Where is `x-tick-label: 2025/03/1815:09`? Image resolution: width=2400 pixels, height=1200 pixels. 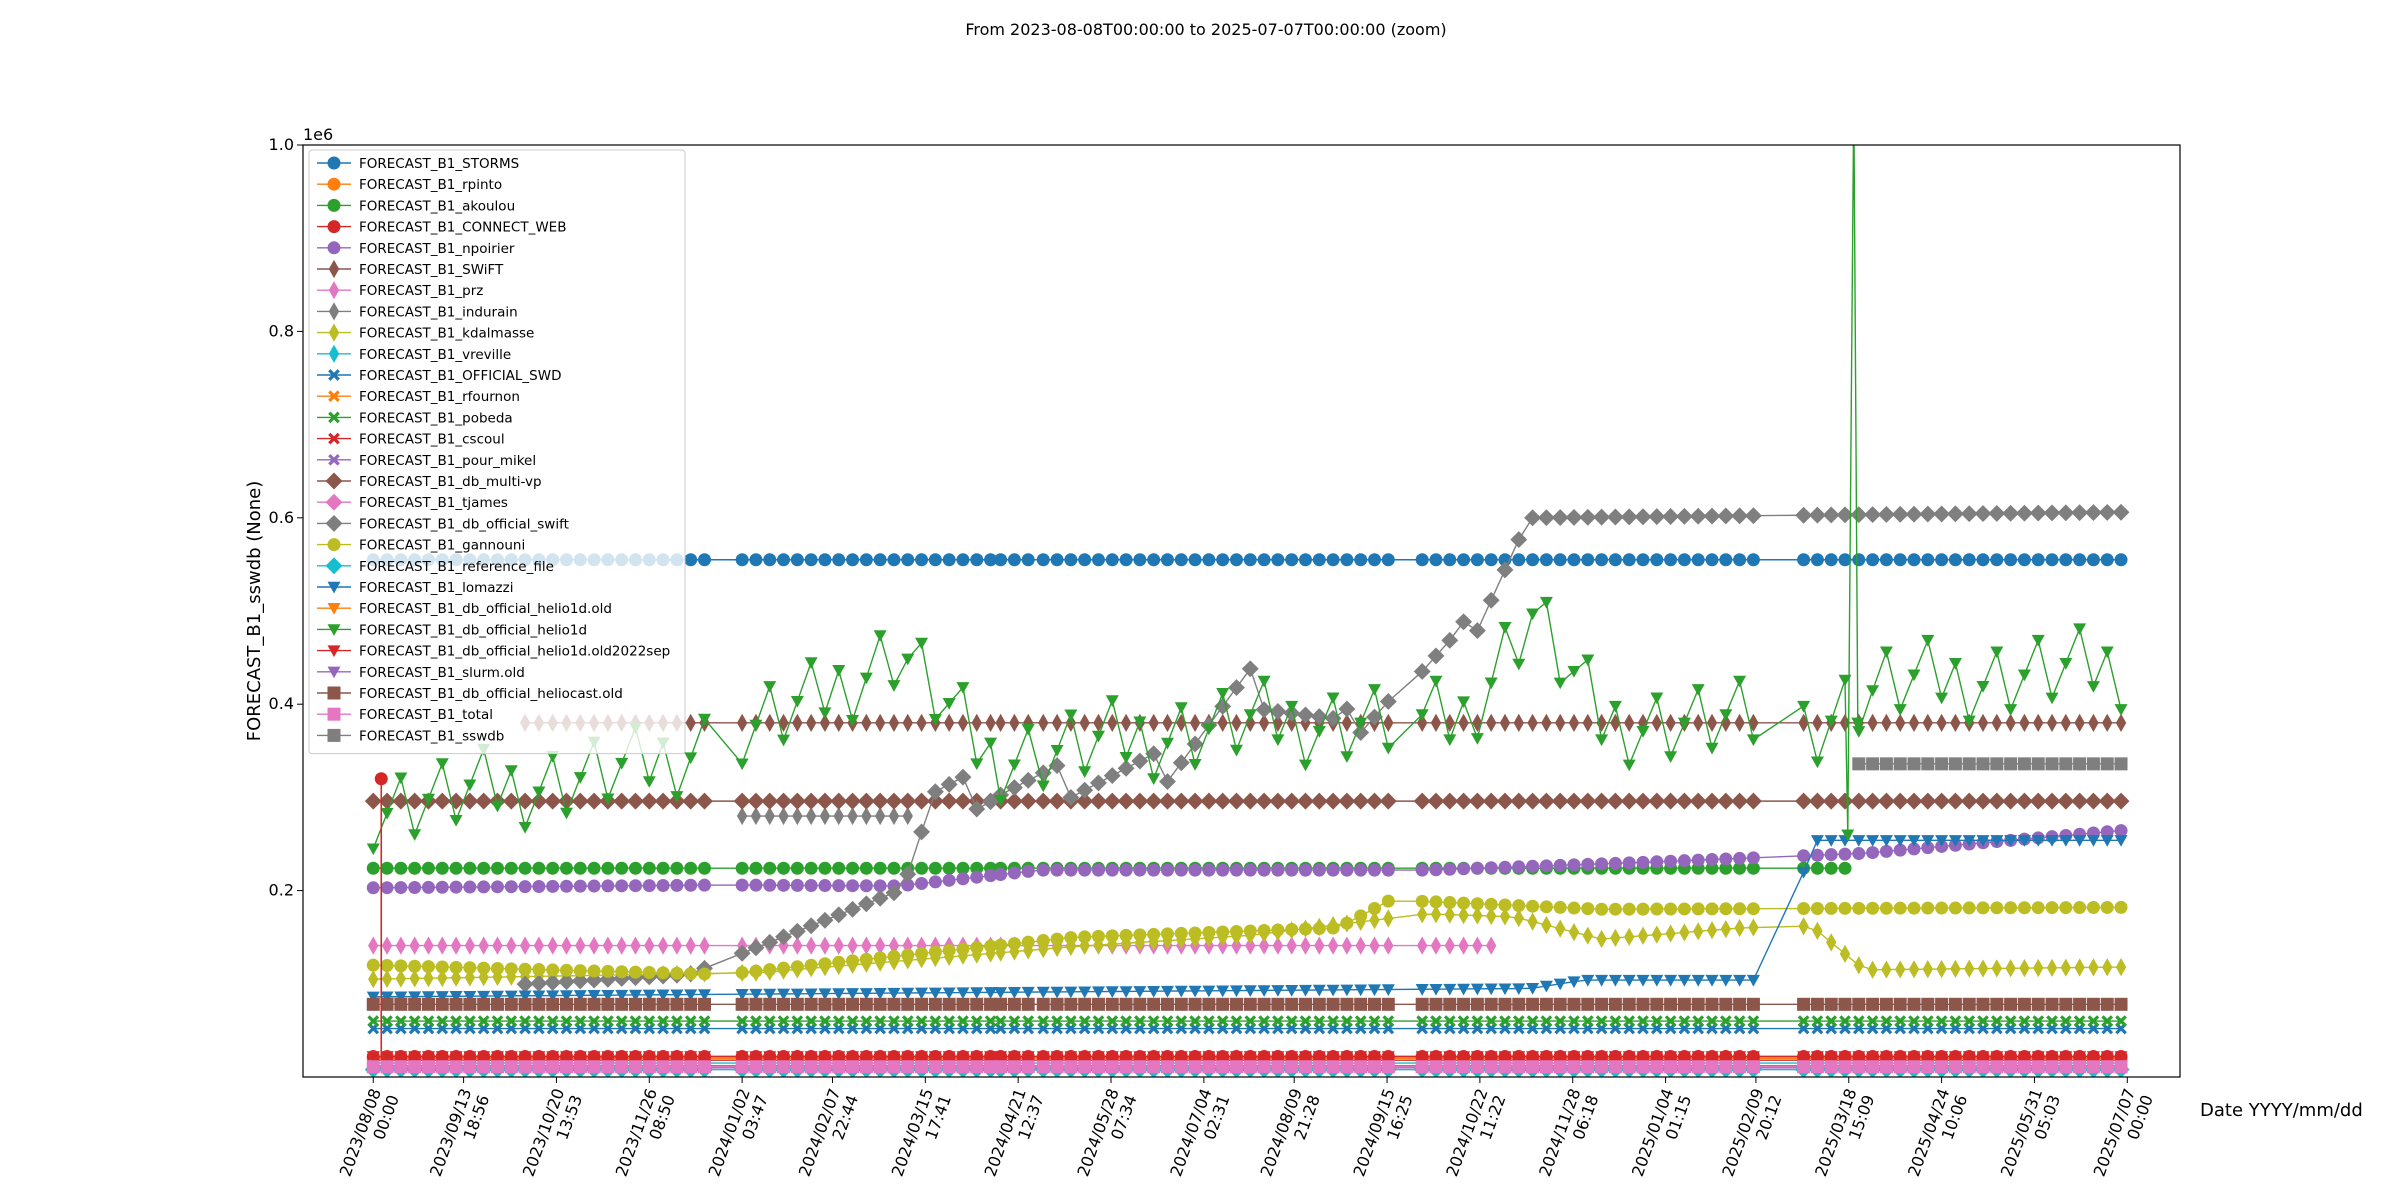
x-tick-label: 2025/03/1815:09 is located at coordinates (1844, 1136).